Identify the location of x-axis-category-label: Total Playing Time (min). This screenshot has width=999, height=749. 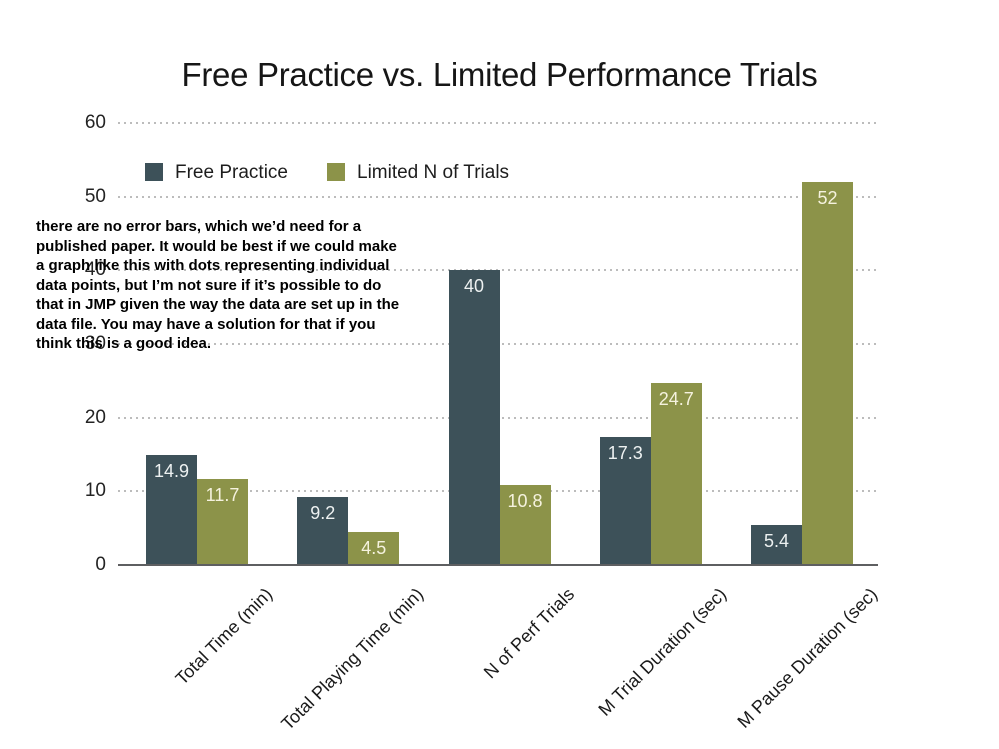
(352, 659).